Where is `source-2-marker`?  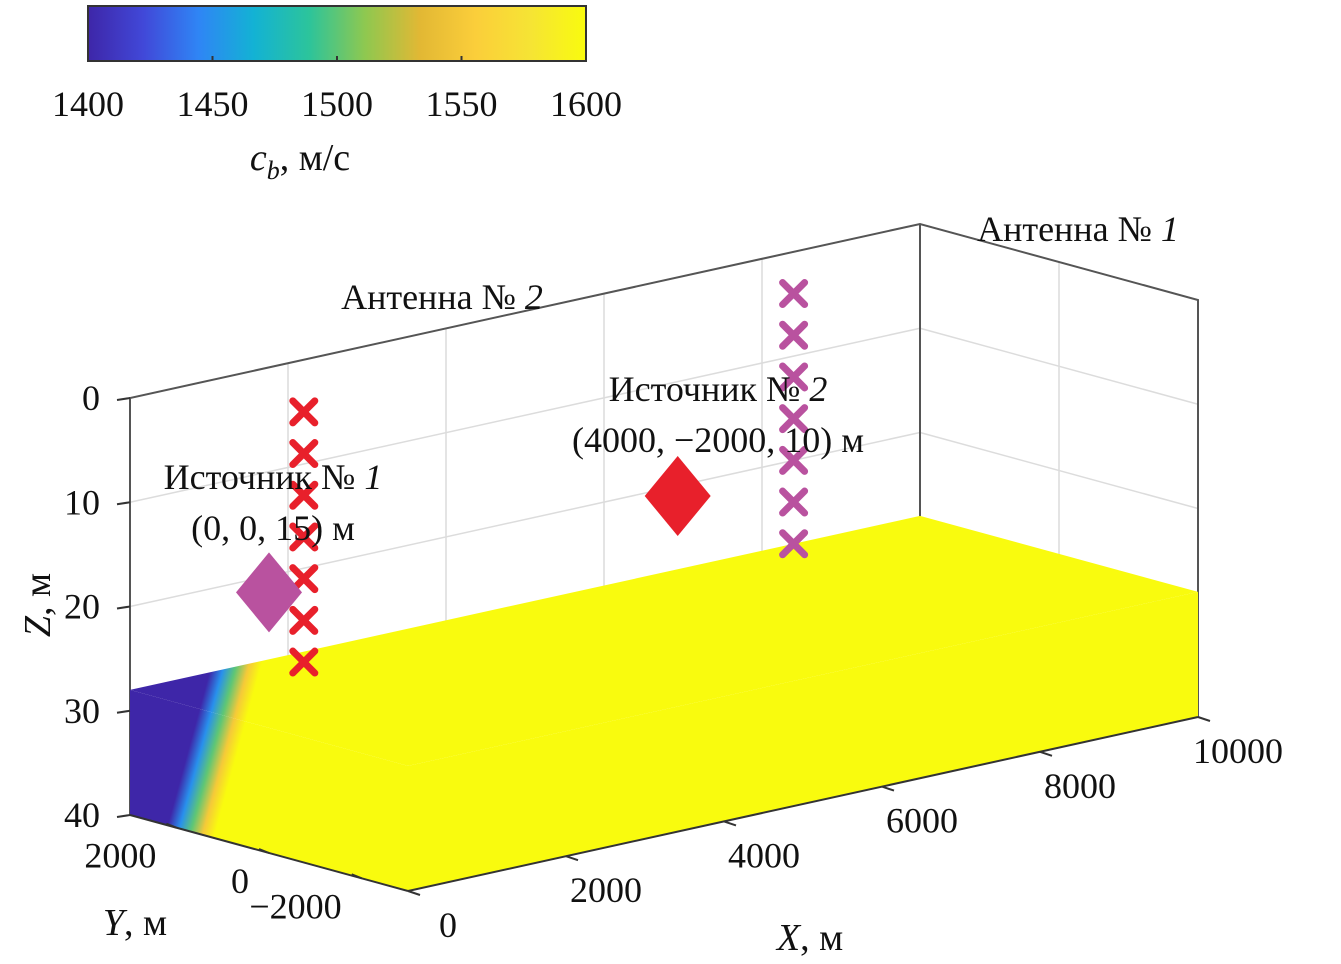 source-2-marker is located at coordinates (677, 496).